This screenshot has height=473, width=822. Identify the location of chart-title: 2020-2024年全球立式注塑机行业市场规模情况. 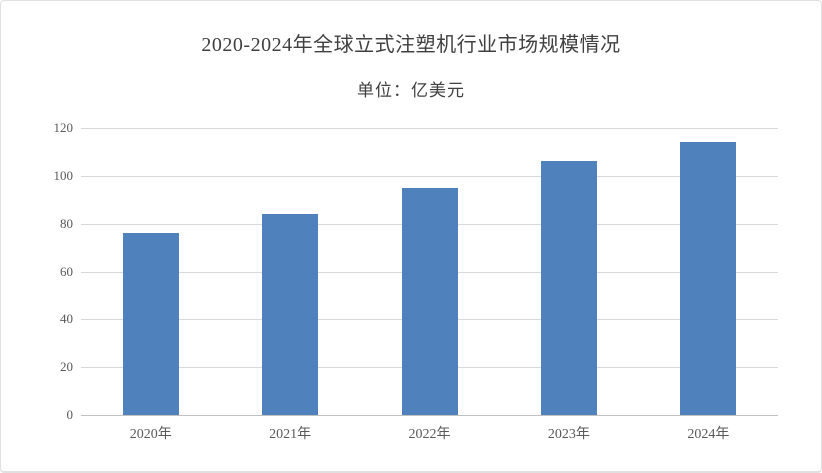
(411, 45).